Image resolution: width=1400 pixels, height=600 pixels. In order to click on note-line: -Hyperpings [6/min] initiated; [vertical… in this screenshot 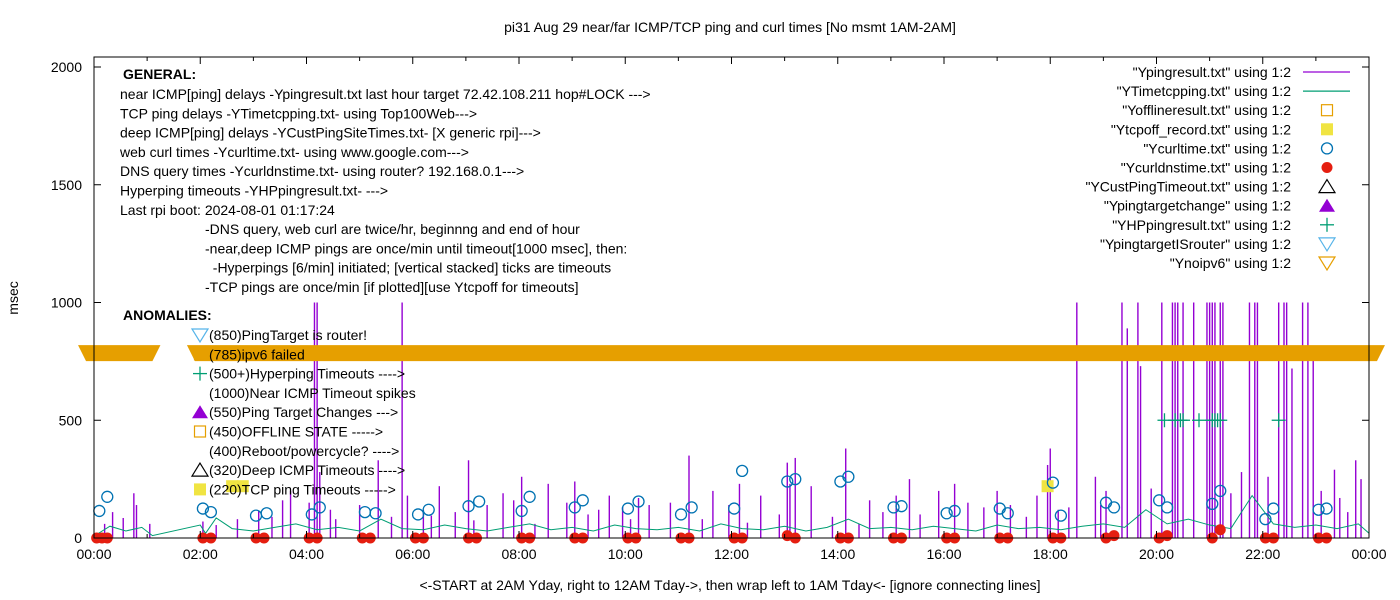, I will do `click(408, 268)`.